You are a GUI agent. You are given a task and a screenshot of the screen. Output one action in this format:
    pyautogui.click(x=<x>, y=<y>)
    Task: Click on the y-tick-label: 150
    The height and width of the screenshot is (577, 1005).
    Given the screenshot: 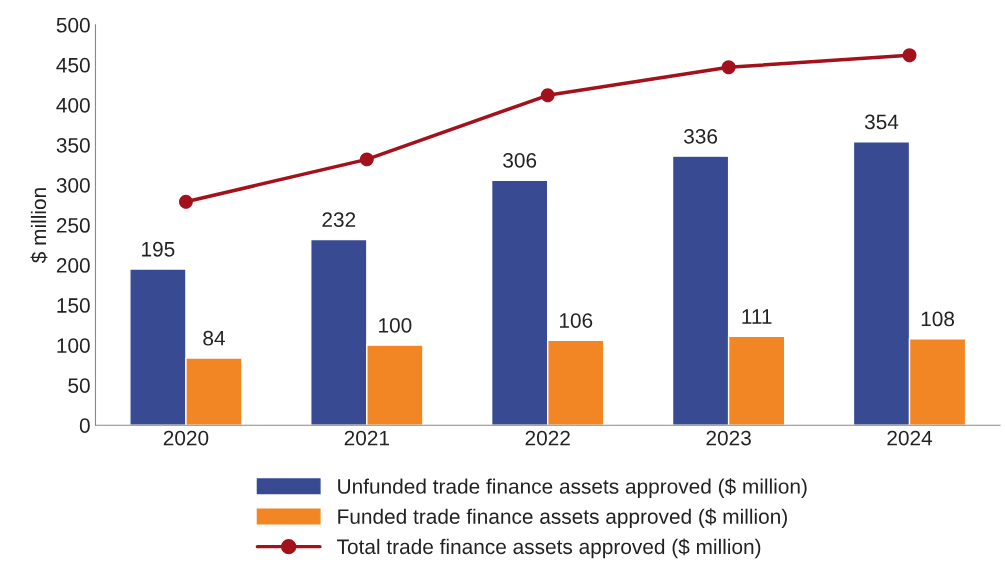 What is the action you would take?
    pyautogui.click(x=73, y=305)
    